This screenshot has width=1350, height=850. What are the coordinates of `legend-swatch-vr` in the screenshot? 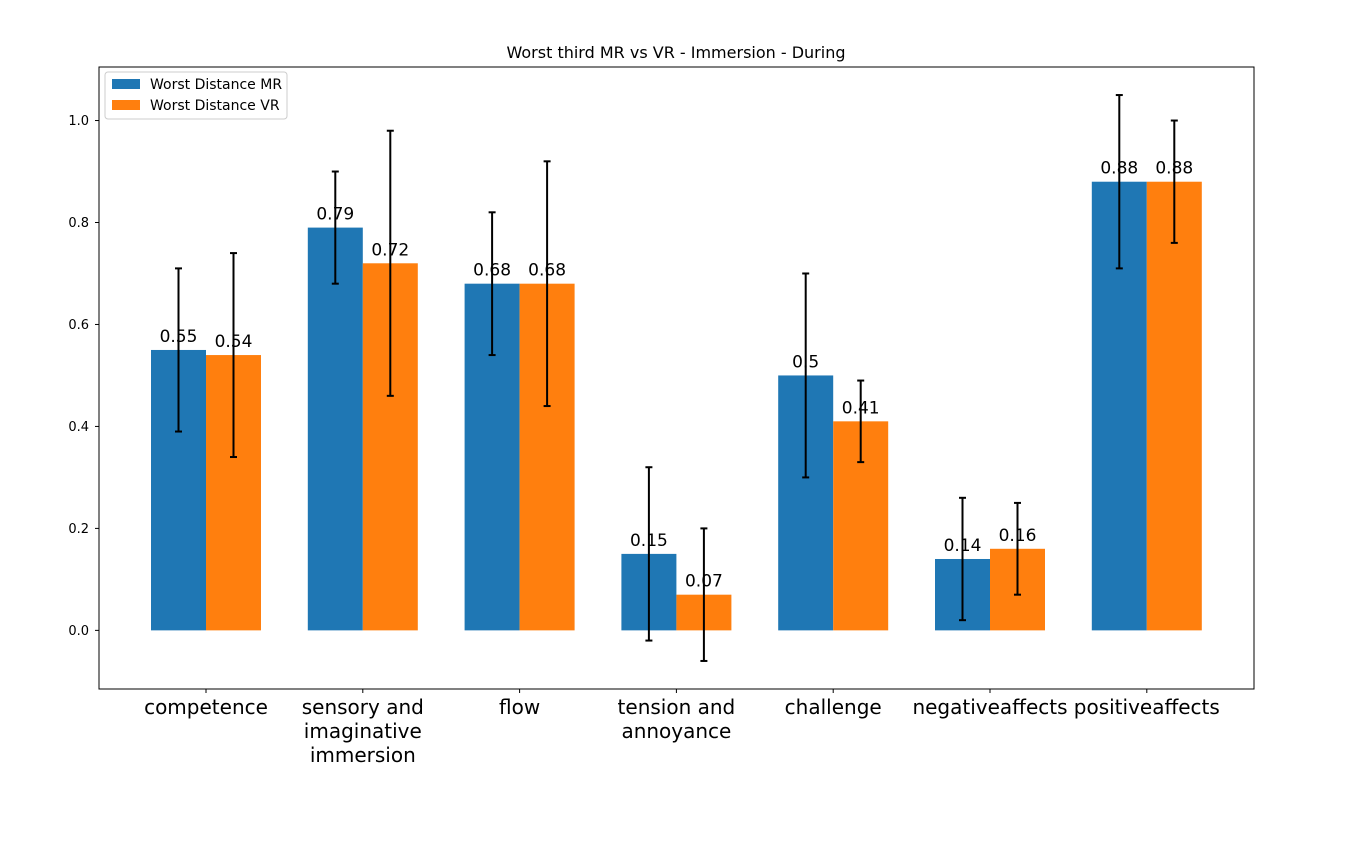 It's located at (126, 105).